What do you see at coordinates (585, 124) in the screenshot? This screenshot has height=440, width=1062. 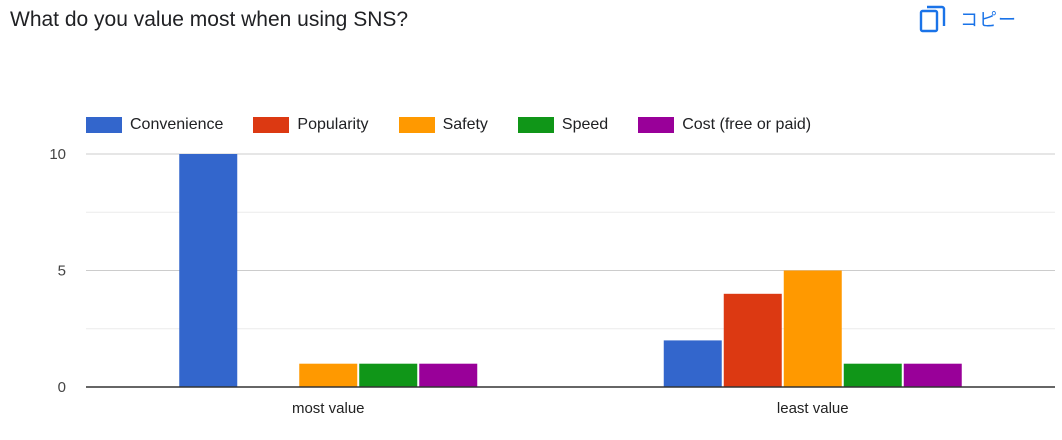 I see `legend-label: Speed` at bounding box center [585, 124].